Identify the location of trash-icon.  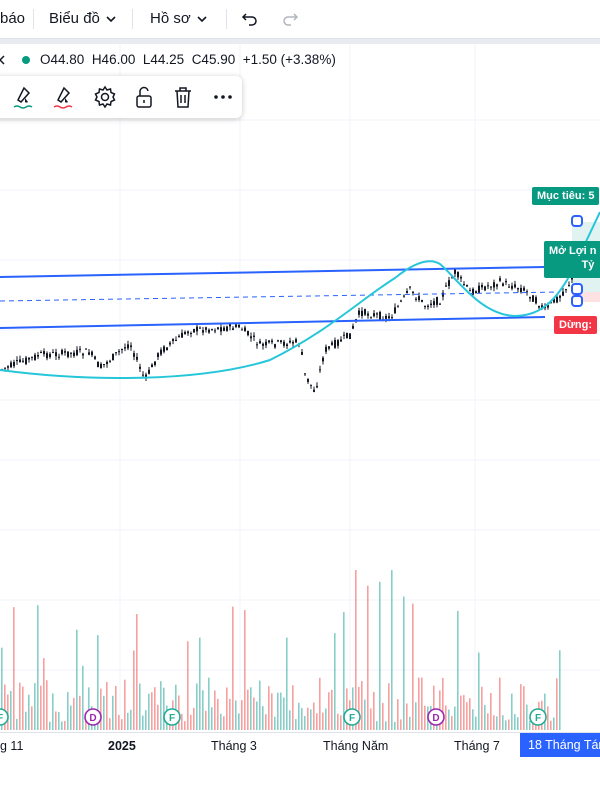
(183, 97).